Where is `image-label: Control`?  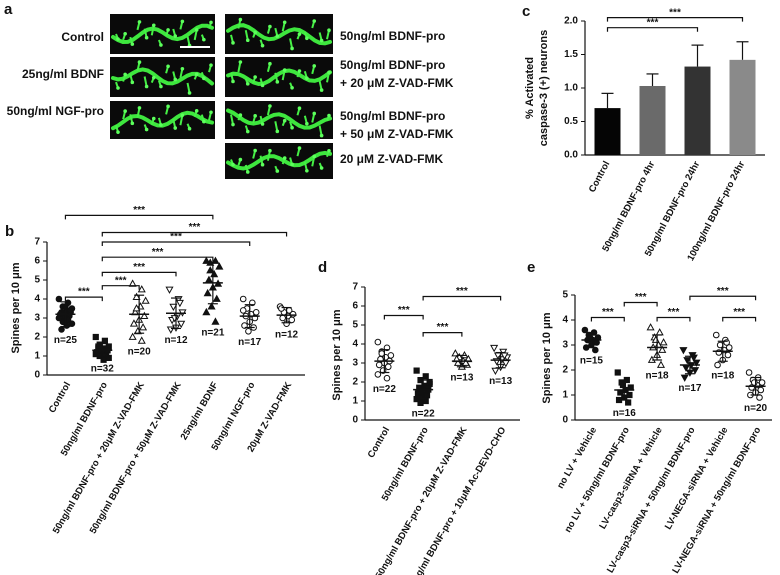
image-label: Control is located at coordinates (82, 37).